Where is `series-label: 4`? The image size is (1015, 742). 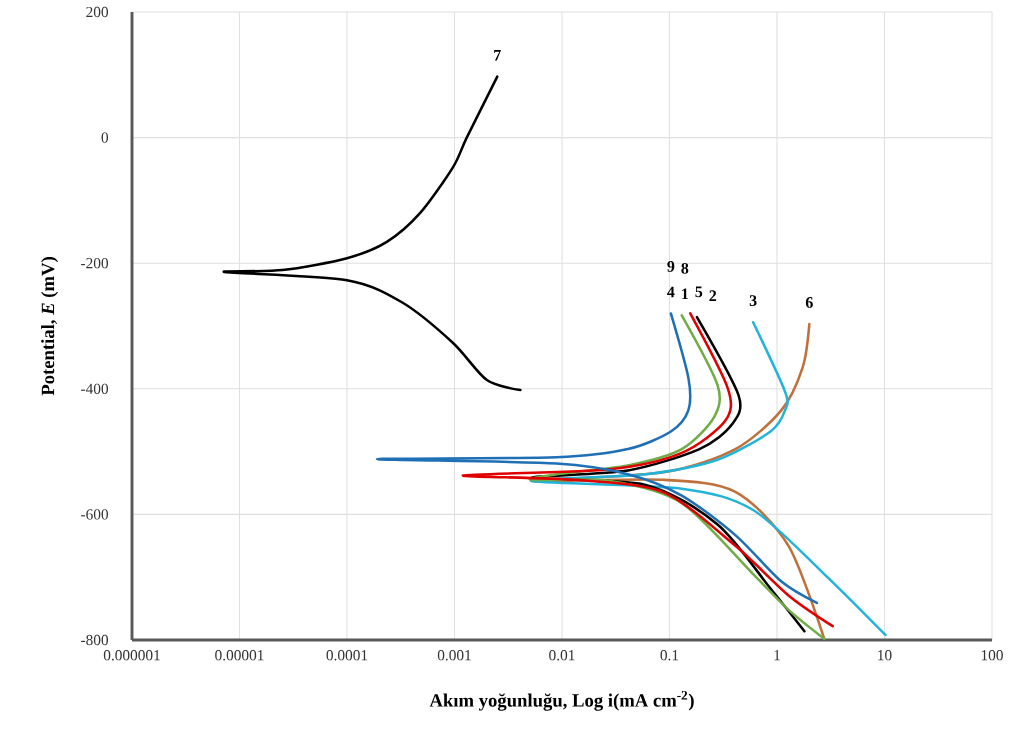
series-label: 4 is located at coordinates (671, 292).